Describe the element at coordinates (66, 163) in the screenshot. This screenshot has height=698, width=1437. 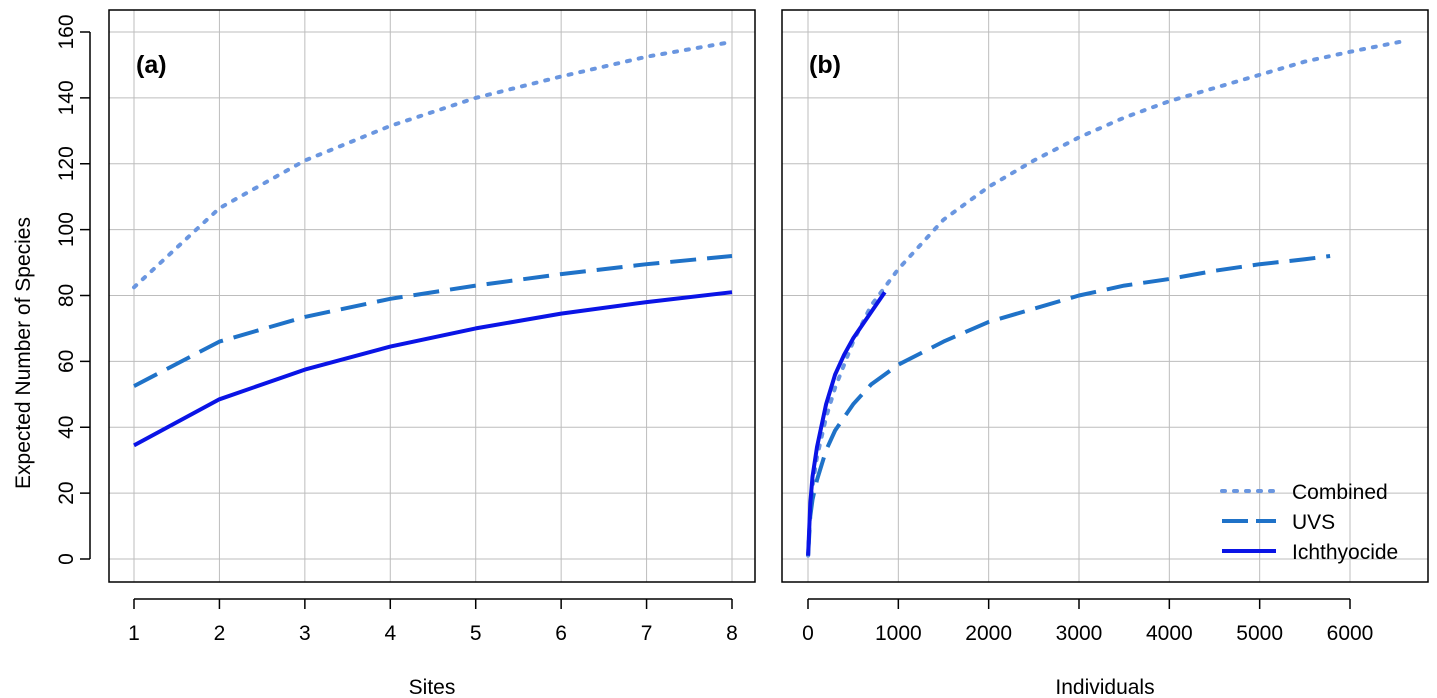
I see `y-tick-label: 120` at that location.